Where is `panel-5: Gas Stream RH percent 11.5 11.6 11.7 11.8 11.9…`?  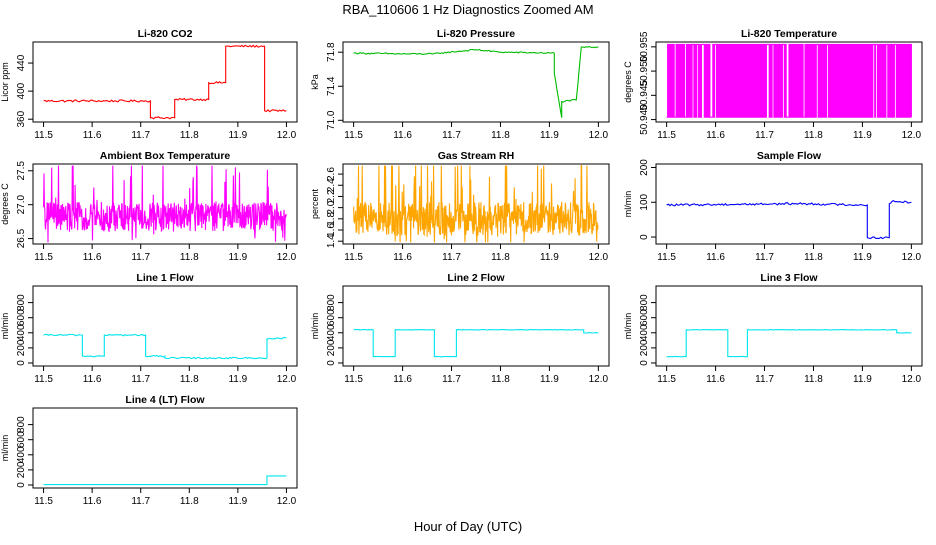 panel-5: Gas Stream RH percent 11.5 11.6 11.7 11.8 11.9… is located at coordinates (460, 206).